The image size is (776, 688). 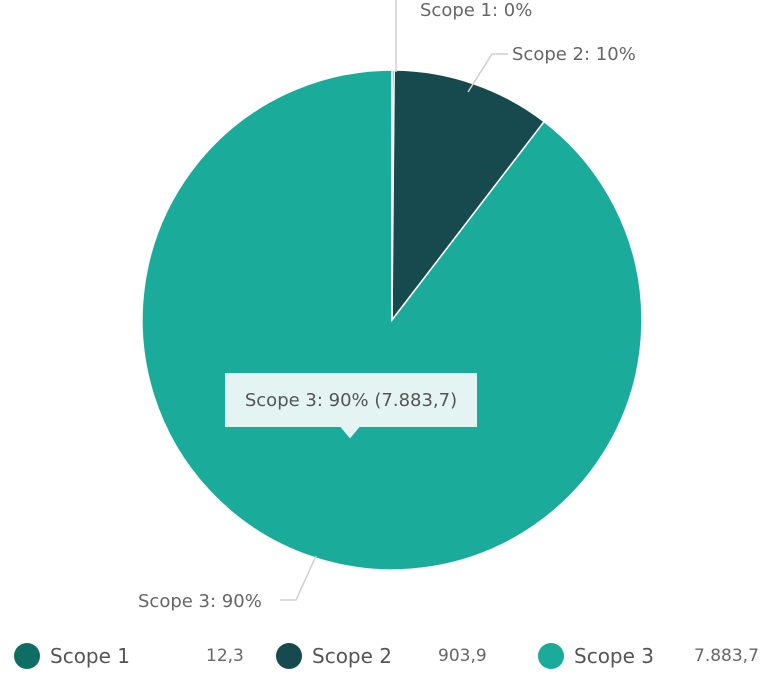 What do you see at coordinates (351, 400) in the screenshot?
I see `tooltip-text: Scope 3: 90% (7.883,7)` at bounding box center [351, 400].